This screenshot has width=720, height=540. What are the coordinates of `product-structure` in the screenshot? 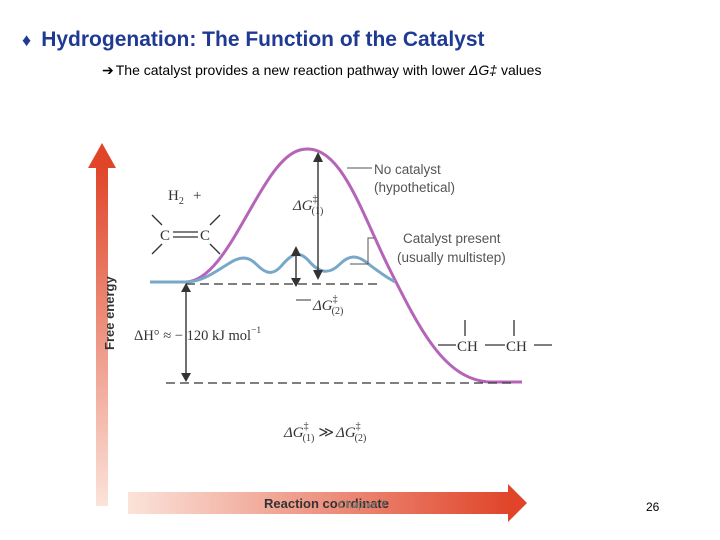 It's located at (495, 333).